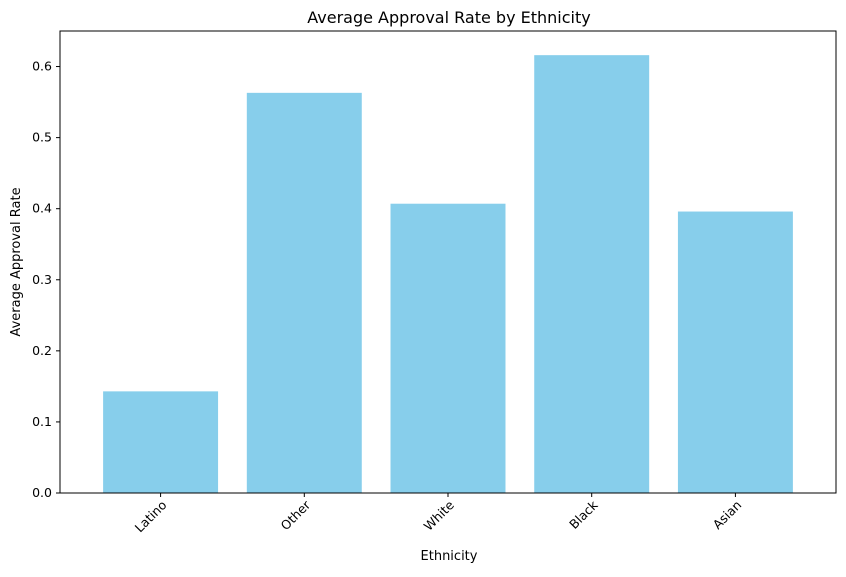 The height and width of the screenshot is (577, 846). What do you see at coordinates (727, 514) in the screenshot?
I see `x-tick-label-asian: Asian` at bounding box center [727, 514].